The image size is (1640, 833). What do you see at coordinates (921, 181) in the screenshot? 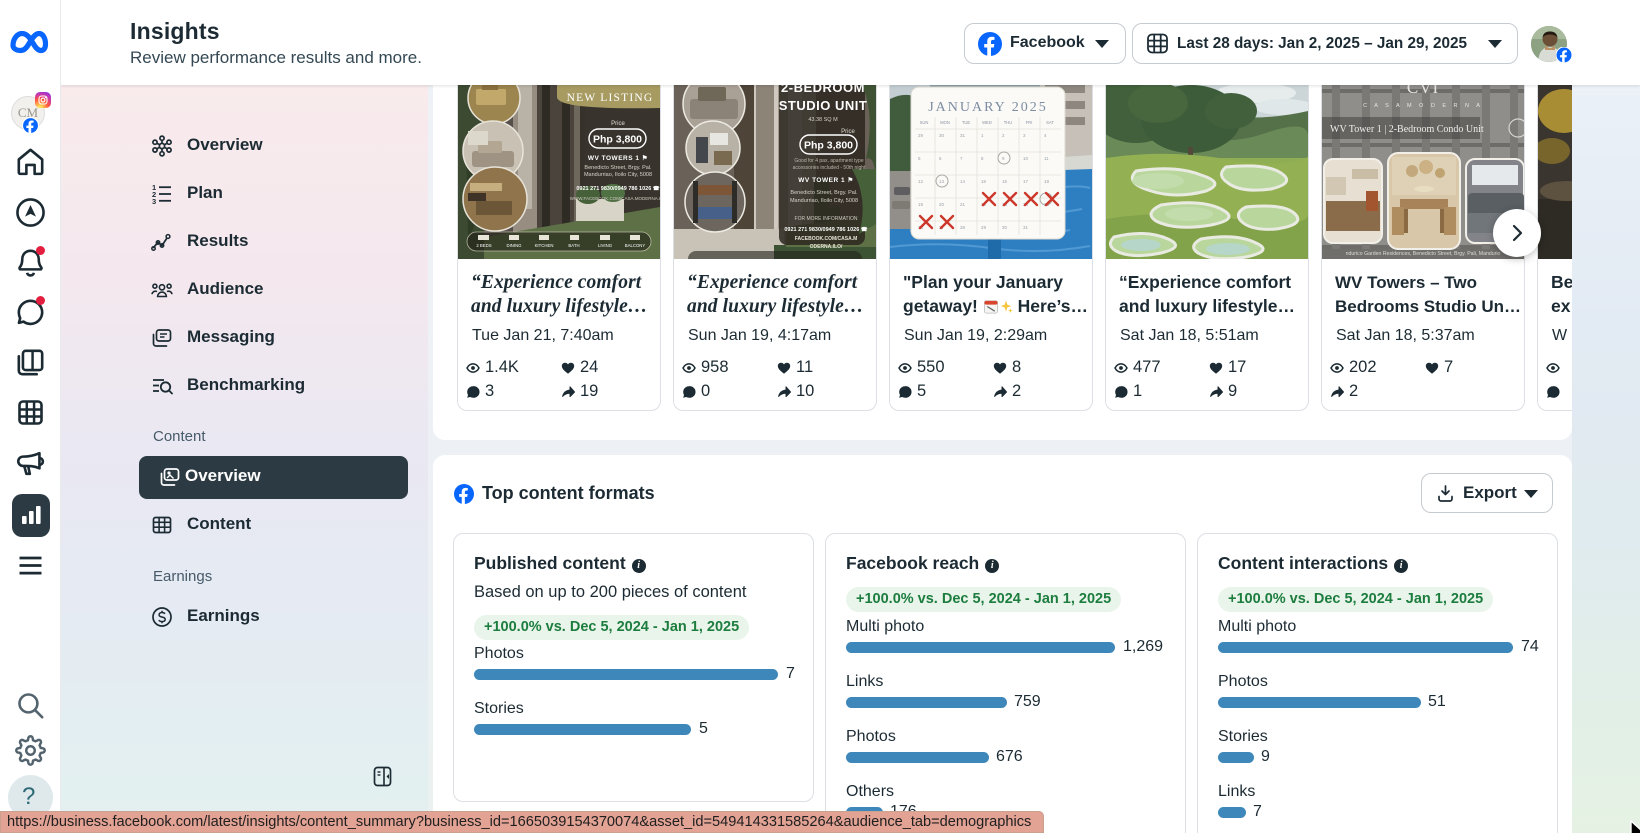
I see `svg-text: 12` at bounding box center [921, 181].